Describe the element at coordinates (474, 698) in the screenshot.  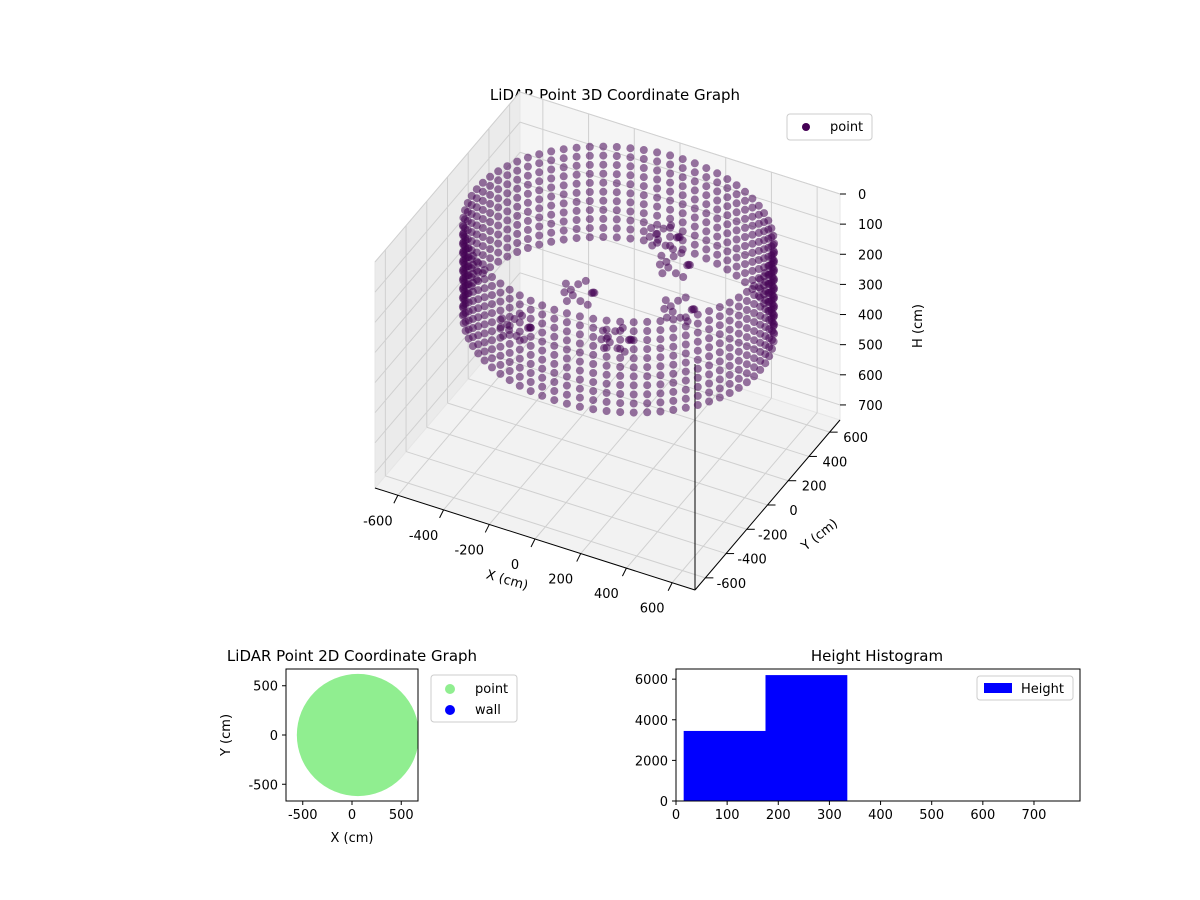
I see `chart-2d-legend: point wall` at that location.